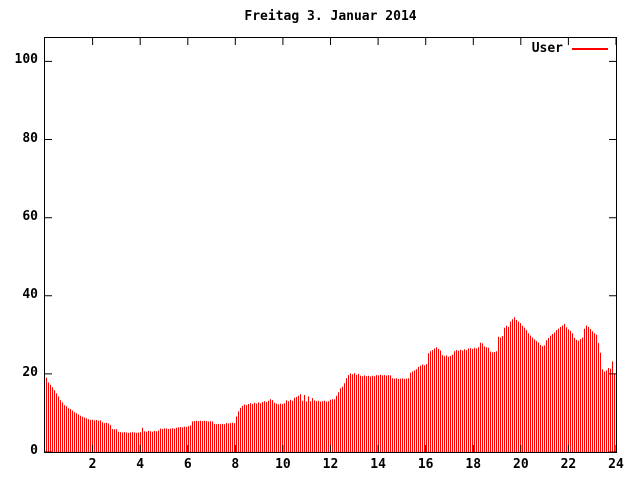  What do you see at coordinates (30, 372) in the screenshot?
I see `y-tick-label: 20` at bounding box center [30, 372].